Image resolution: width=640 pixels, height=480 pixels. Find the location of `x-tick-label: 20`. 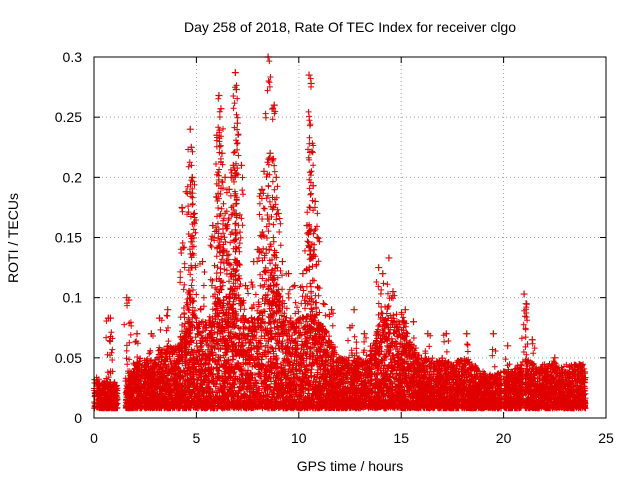

x-tick-label: 20 is located at coordinates (504, 438).